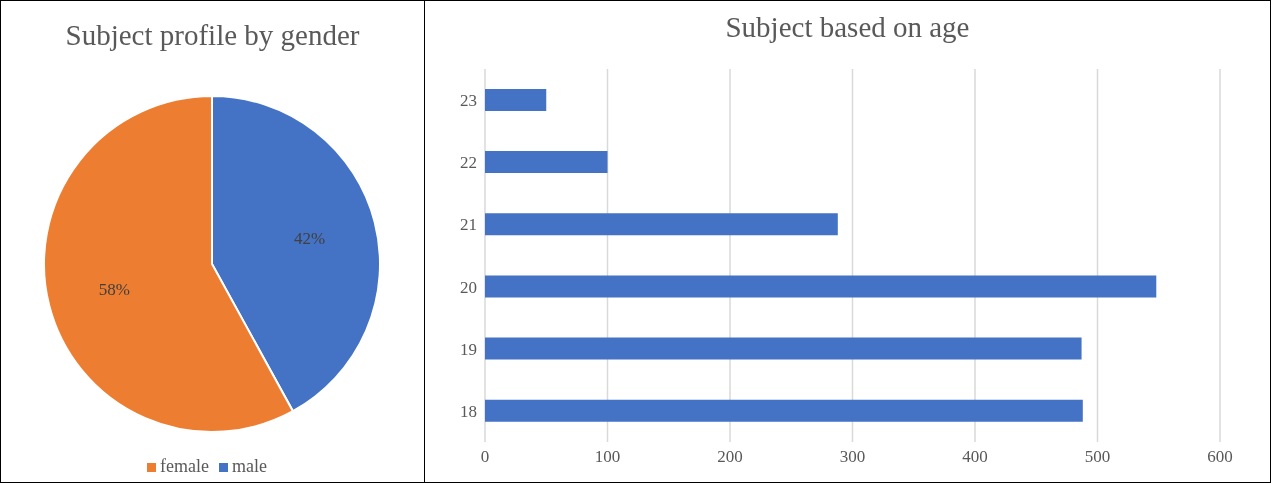 This screenshot has width=1271, height=483. I want to click on legend-label: male, so click(249, 466).